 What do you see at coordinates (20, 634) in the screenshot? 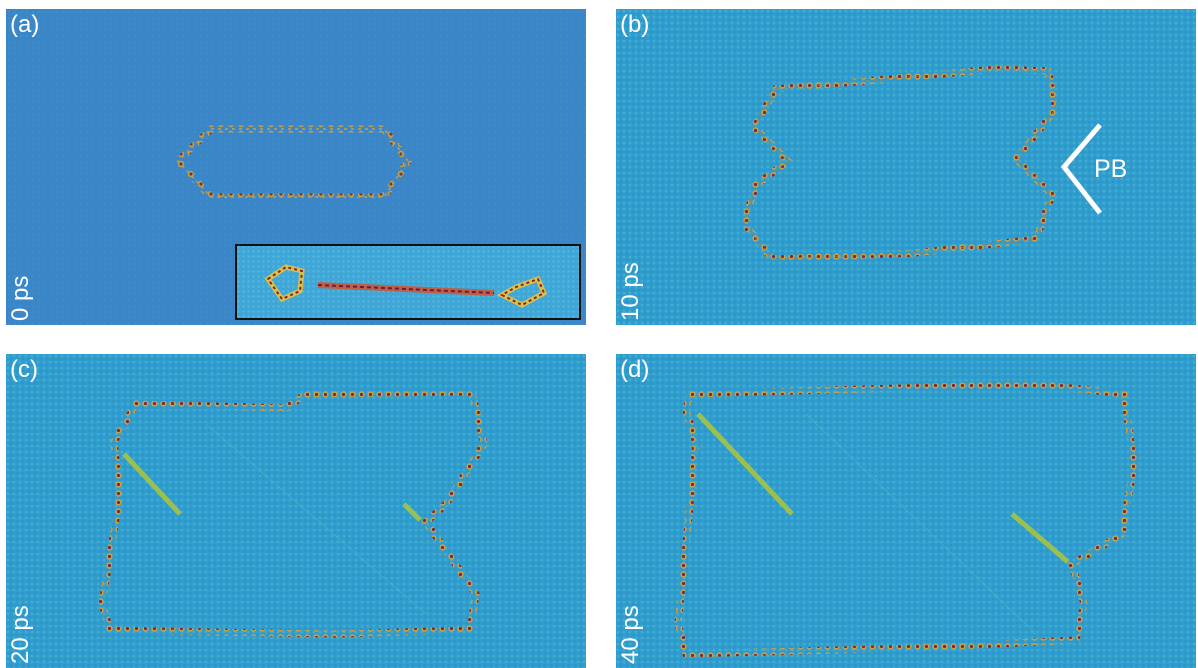
I see `panel-c-time-label: 20 ps` at bounding box center [20, 634].